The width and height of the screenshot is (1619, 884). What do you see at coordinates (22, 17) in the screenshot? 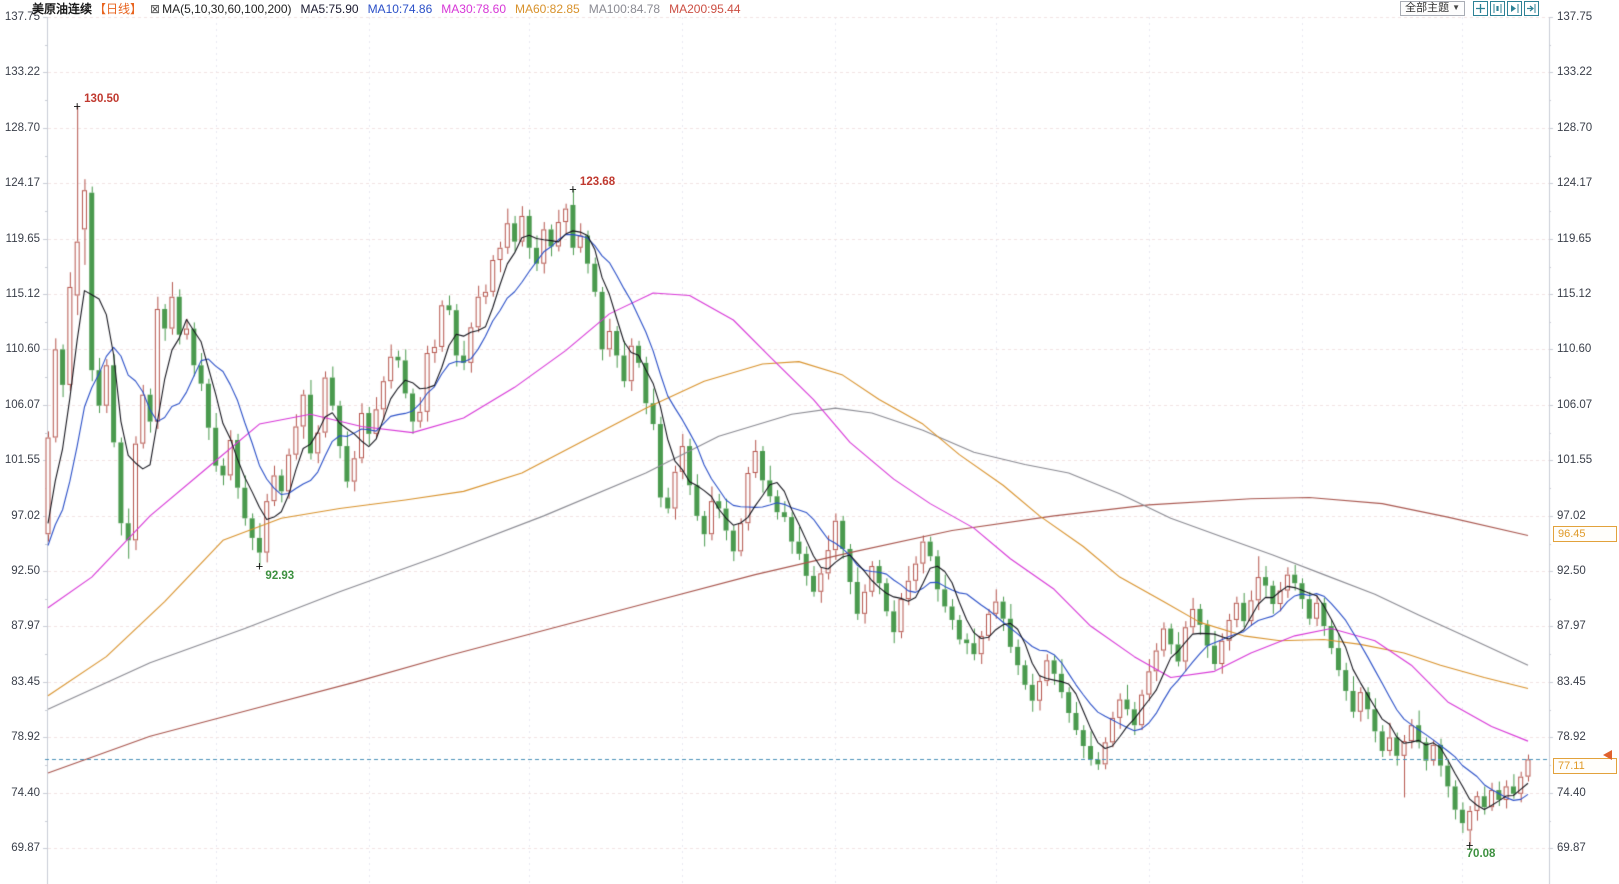
I see `y-axis-label-left-0: 137.75` at bounding box center [22, 17].